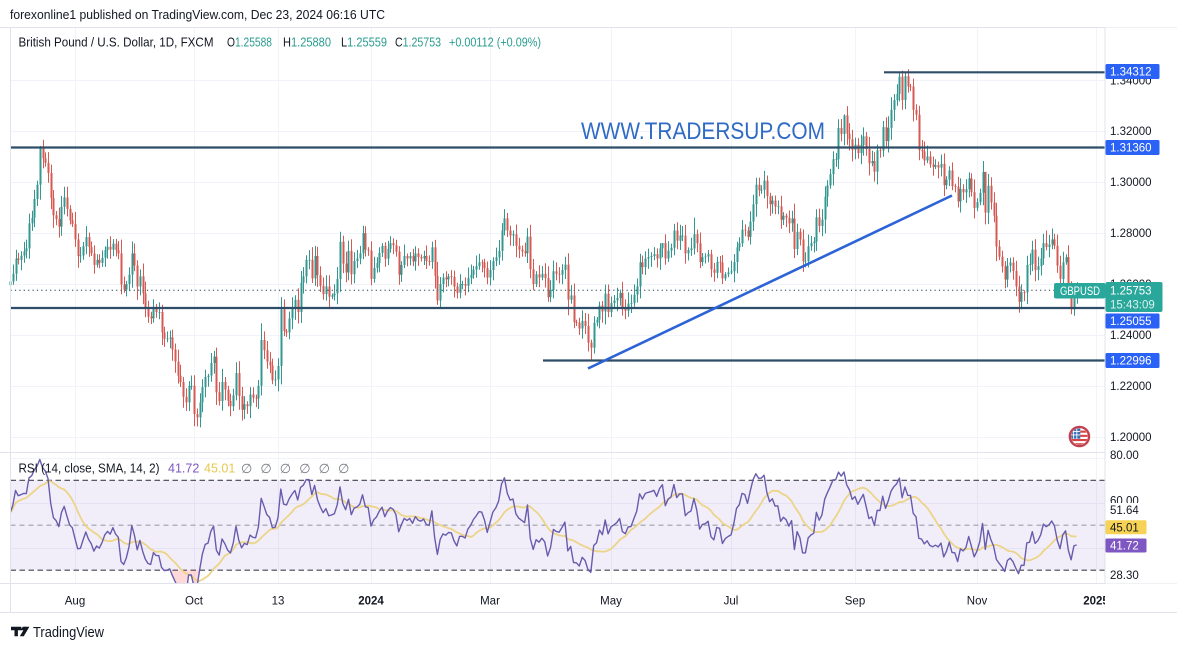  What do you see at coordinates (371, 602) in the screenshot?
I see `svg-text: 2024` at bounding box center [371, 602].